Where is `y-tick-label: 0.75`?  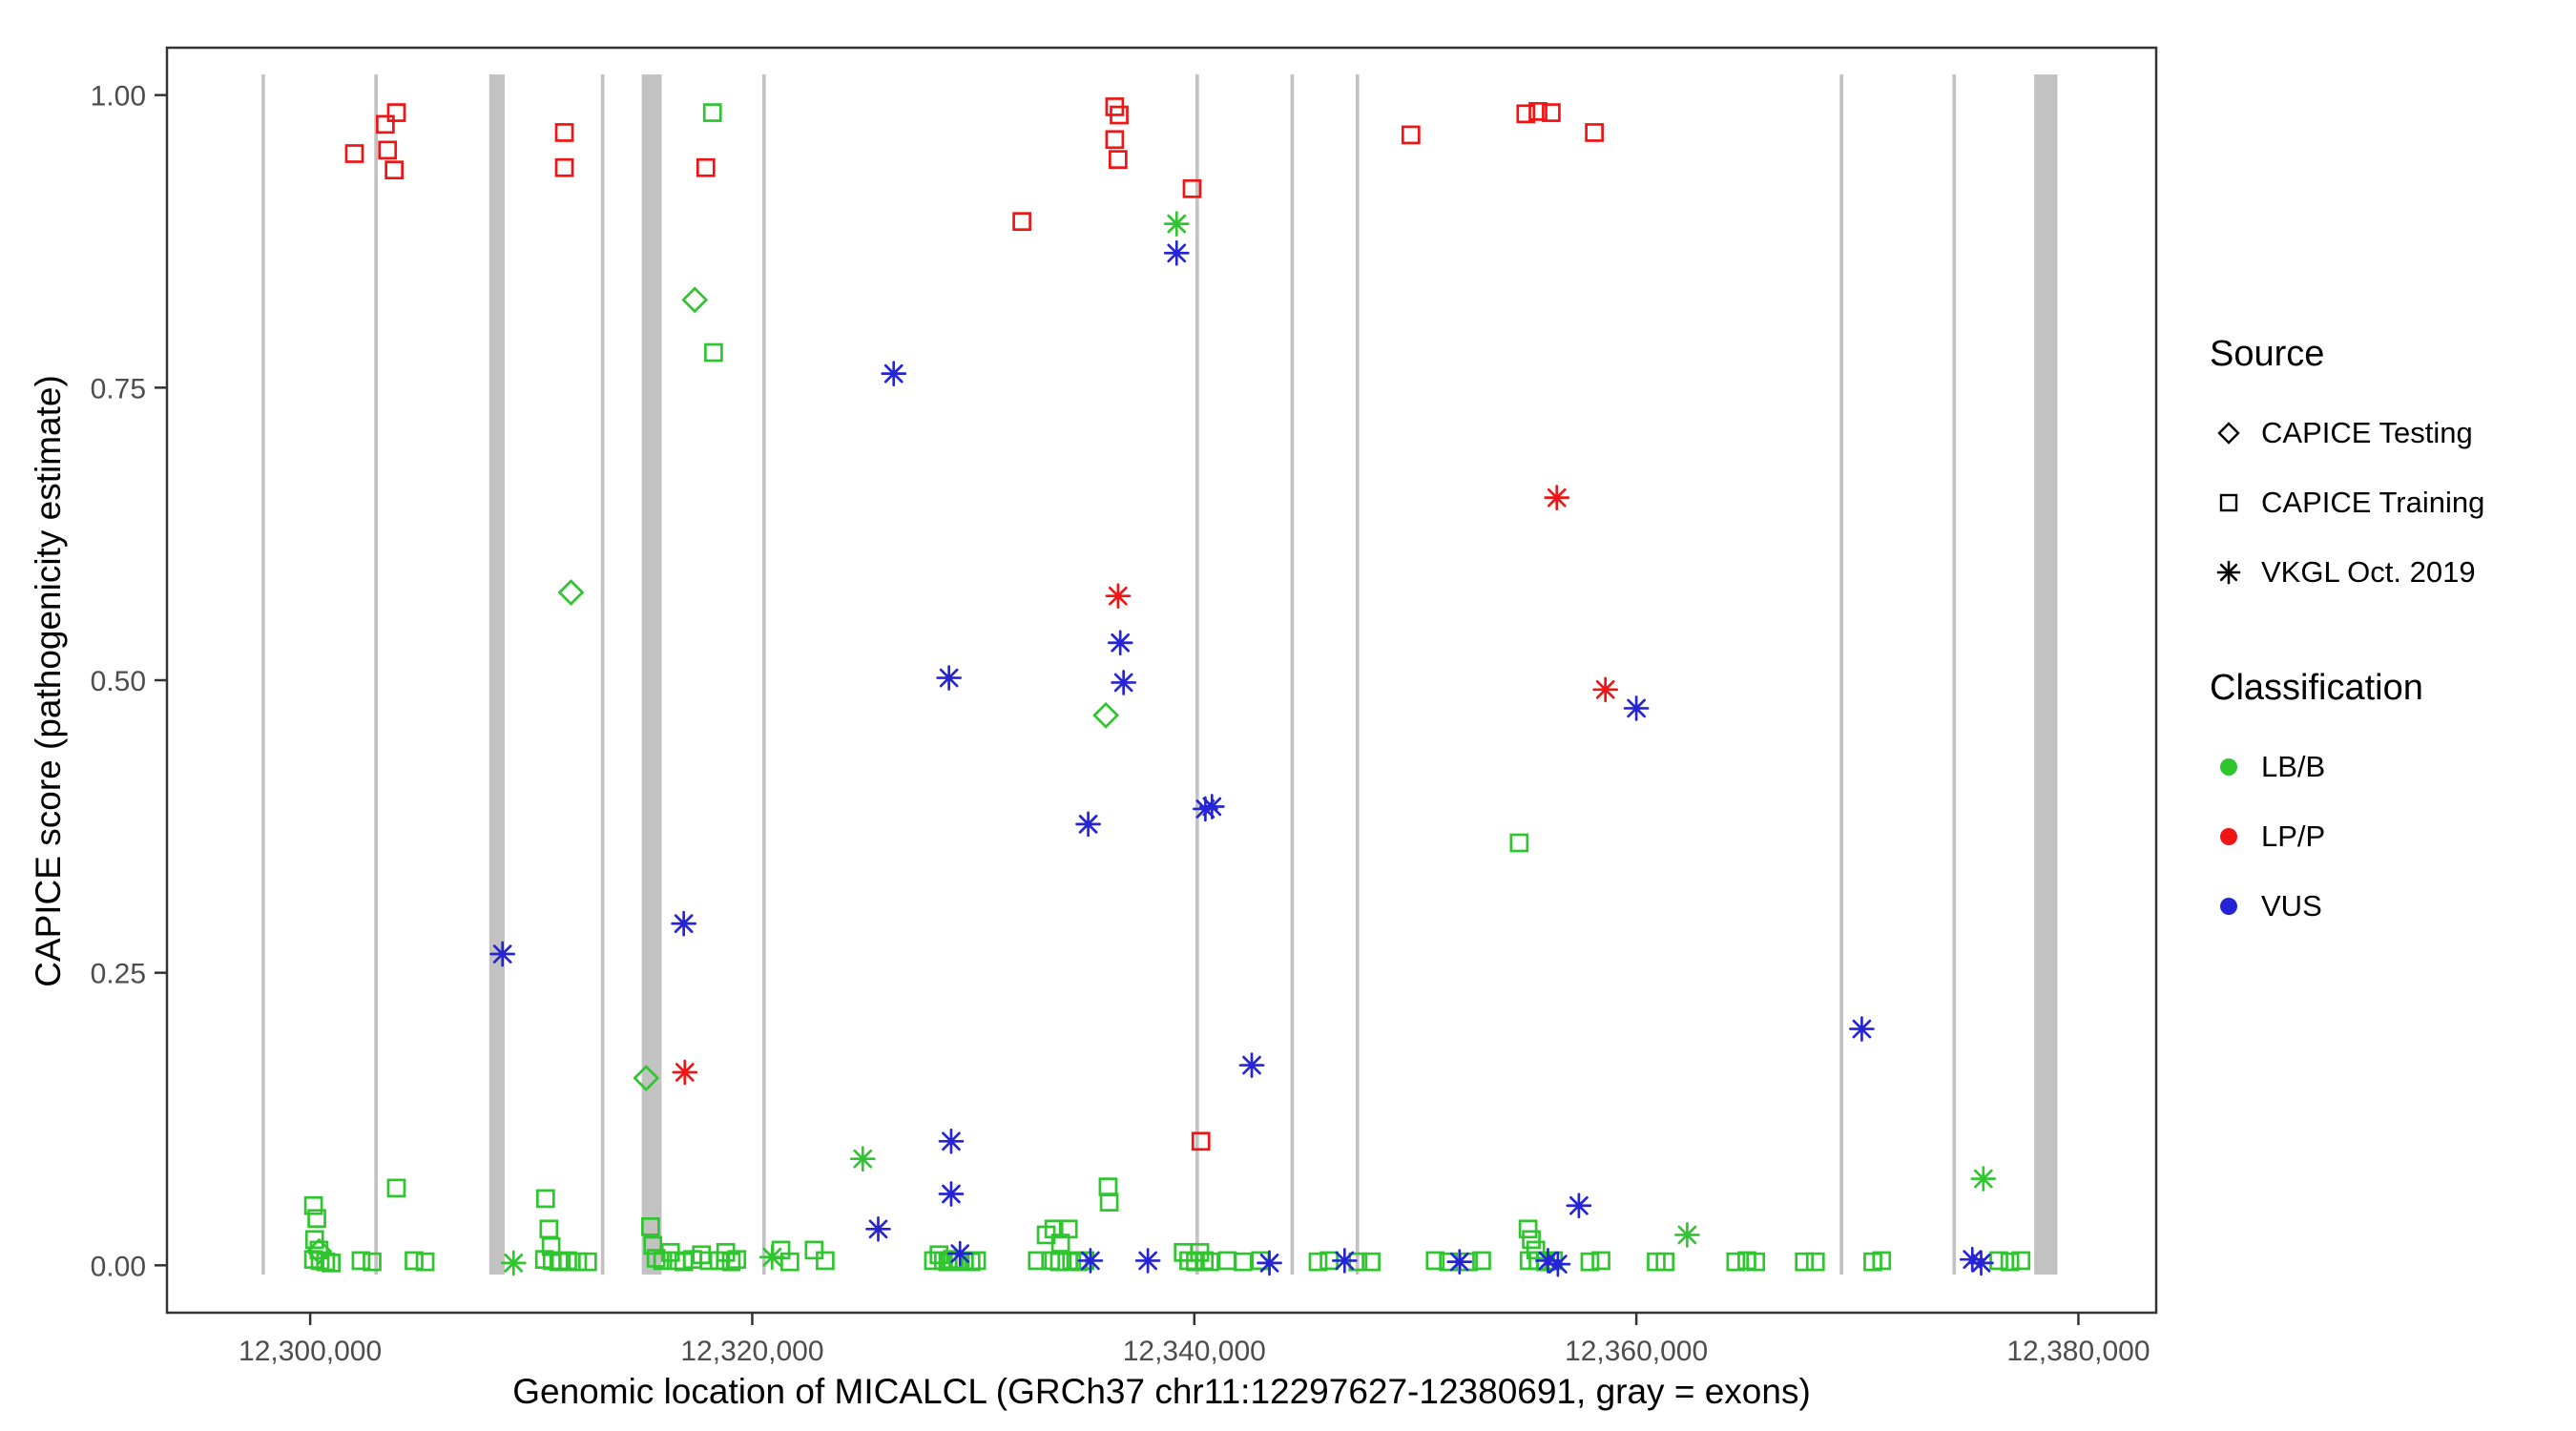 y-tick-label: 0.75 is located at coordinates (118, 388).